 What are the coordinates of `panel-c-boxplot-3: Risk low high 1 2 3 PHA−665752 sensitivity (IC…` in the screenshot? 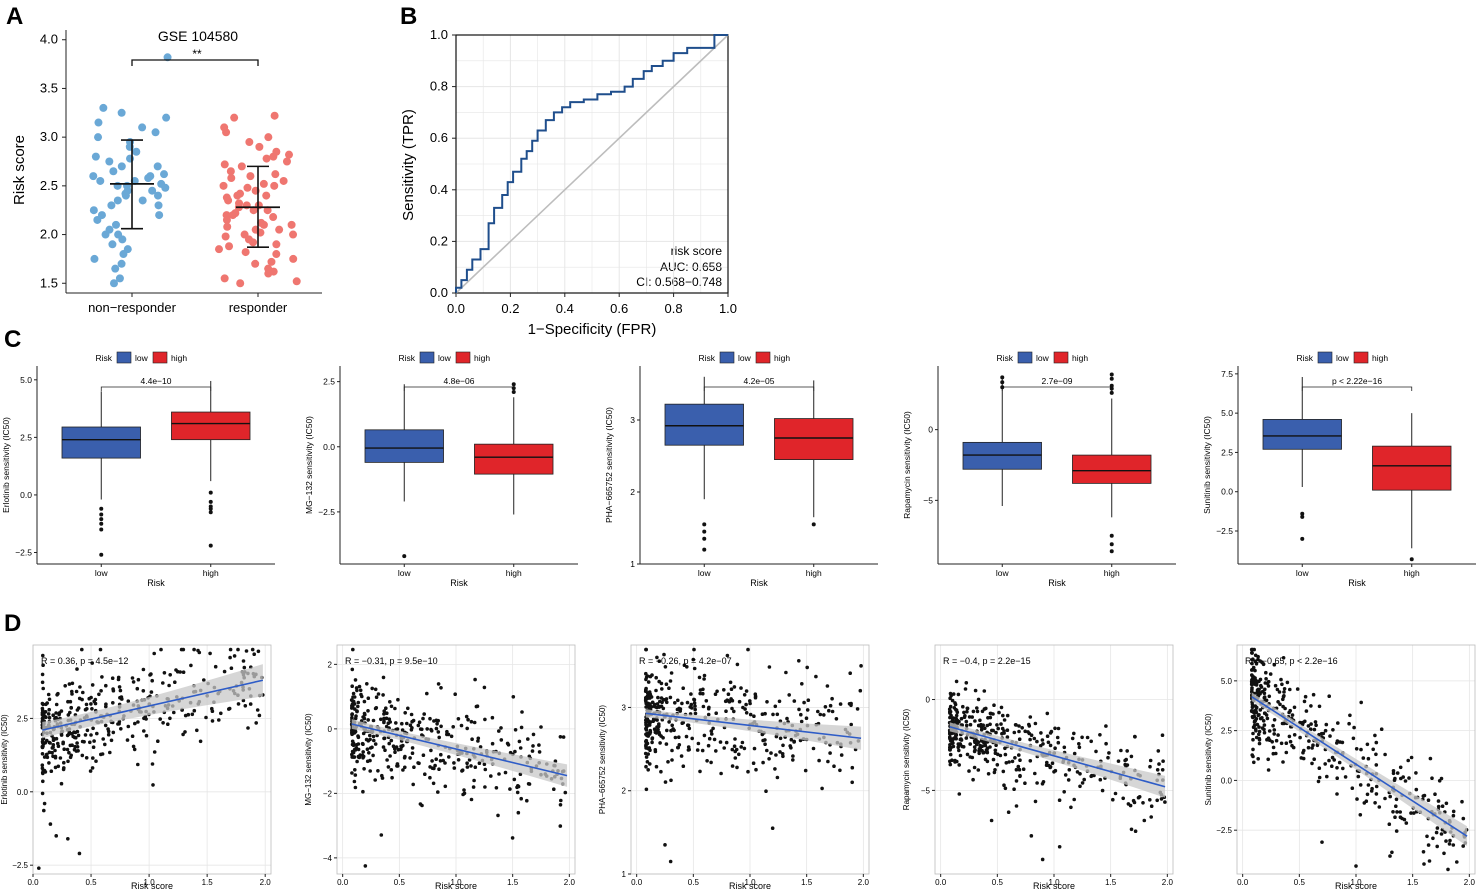 It's located at (741, 469).